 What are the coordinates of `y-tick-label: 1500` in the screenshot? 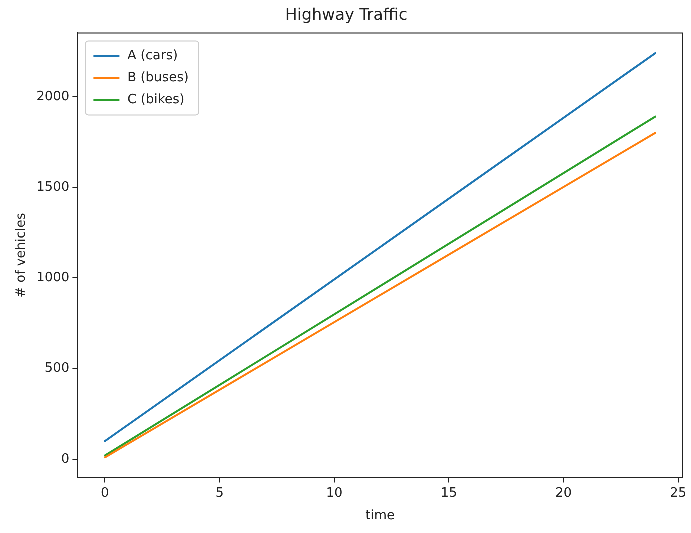 It's located at (53, 187).